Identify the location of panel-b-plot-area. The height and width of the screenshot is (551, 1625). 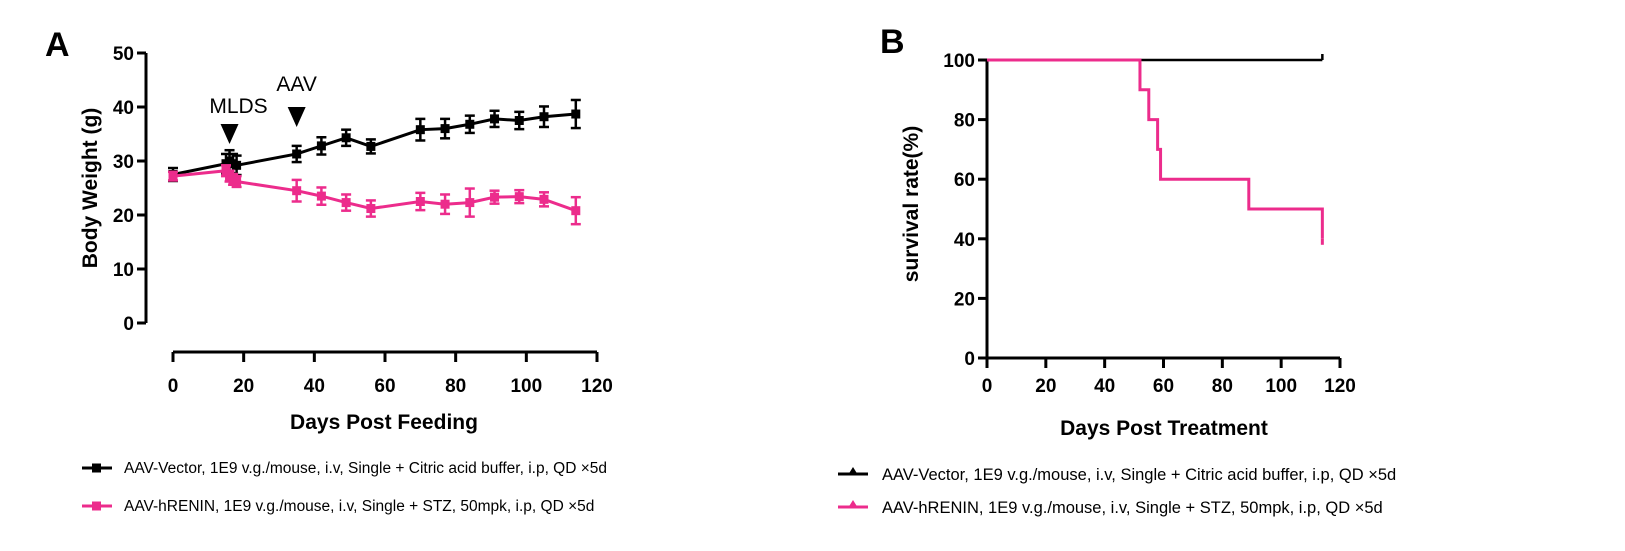
(1155, 149).